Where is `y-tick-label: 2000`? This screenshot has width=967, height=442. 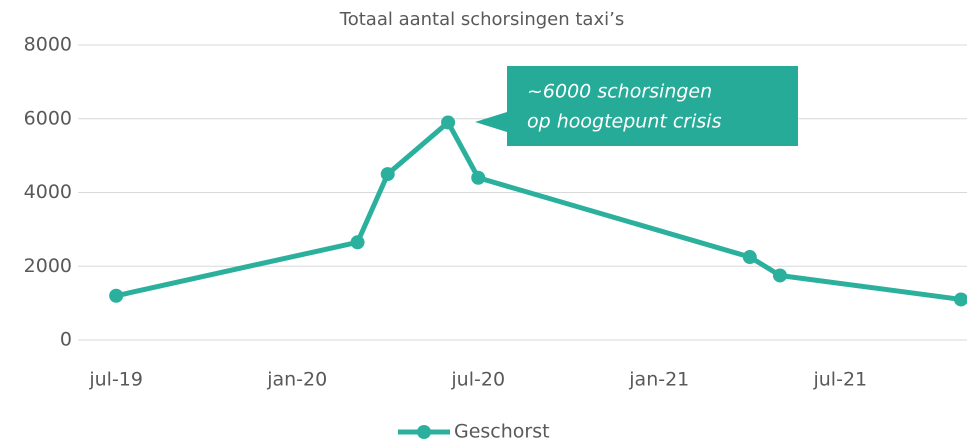
y-tick-label: 2000 is located at coordinates (48, 266).